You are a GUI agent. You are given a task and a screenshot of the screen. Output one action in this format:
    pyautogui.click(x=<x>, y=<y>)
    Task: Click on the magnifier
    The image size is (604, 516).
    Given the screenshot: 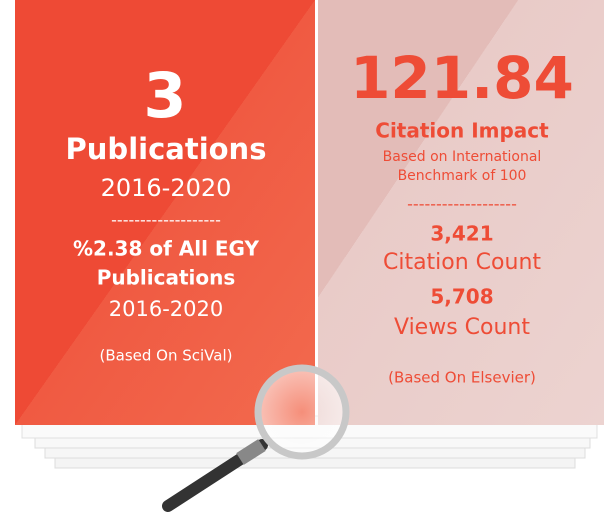 What is the action you would take?
    pyautogui.click(x=256, y=438)
    